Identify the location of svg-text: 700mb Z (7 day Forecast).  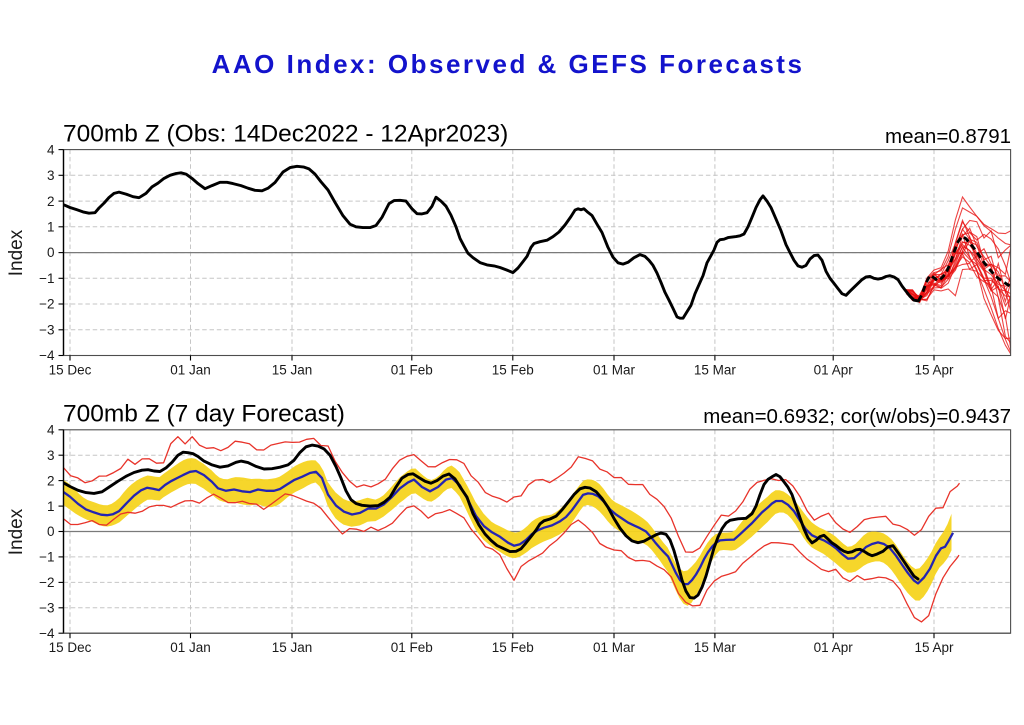
(204, 414).